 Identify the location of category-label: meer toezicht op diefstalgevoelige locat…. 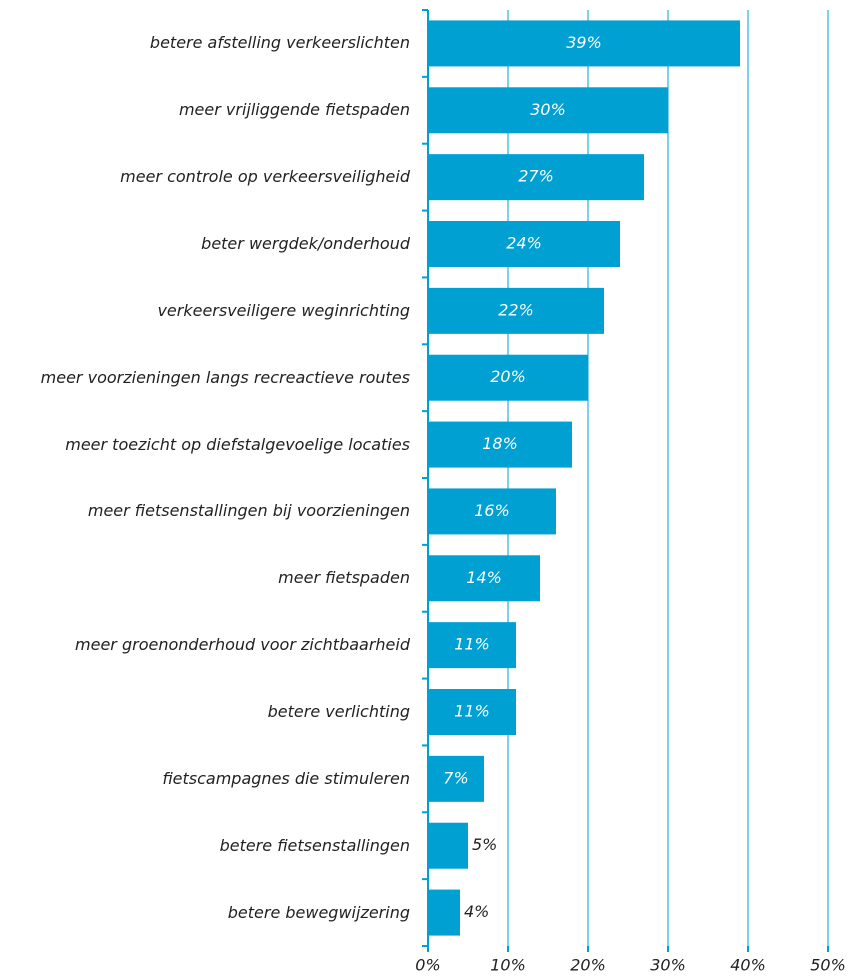
(237, 444).